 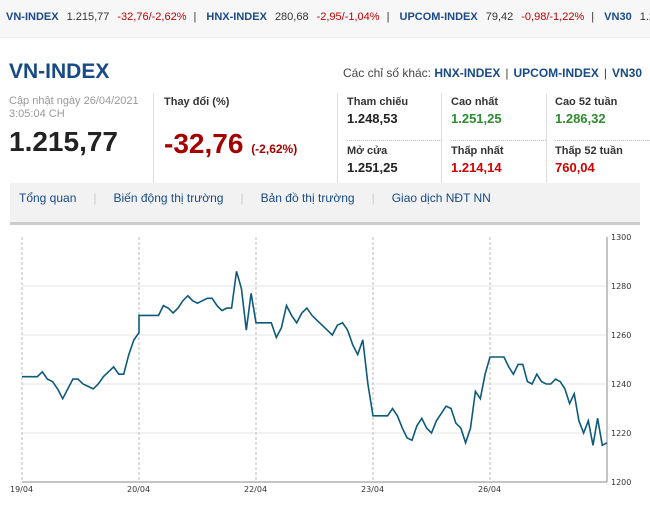 I want to click on y-tick-label: 1240, so click(x=621, y=384).